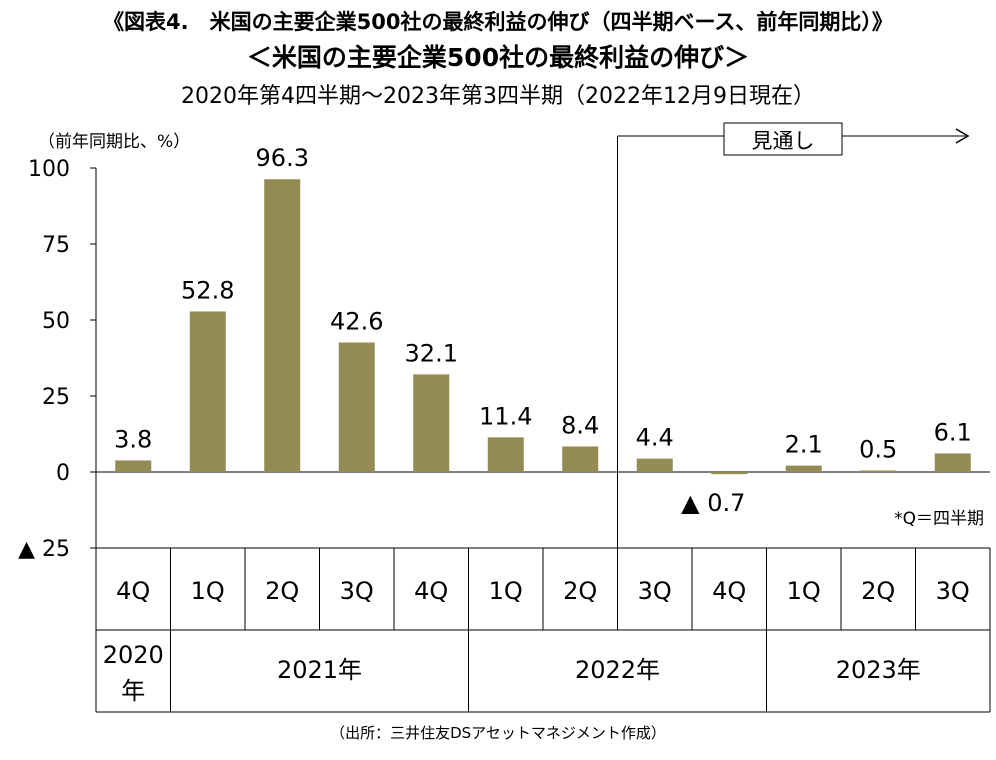  I want to click on data-label: 11.4, so click(505, 416).